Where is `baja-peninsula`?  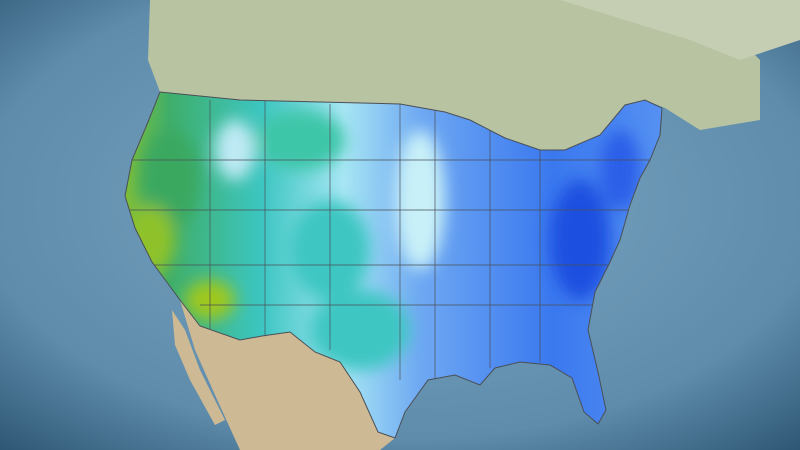
baja-peninsula is located at coordinates (198, 367).